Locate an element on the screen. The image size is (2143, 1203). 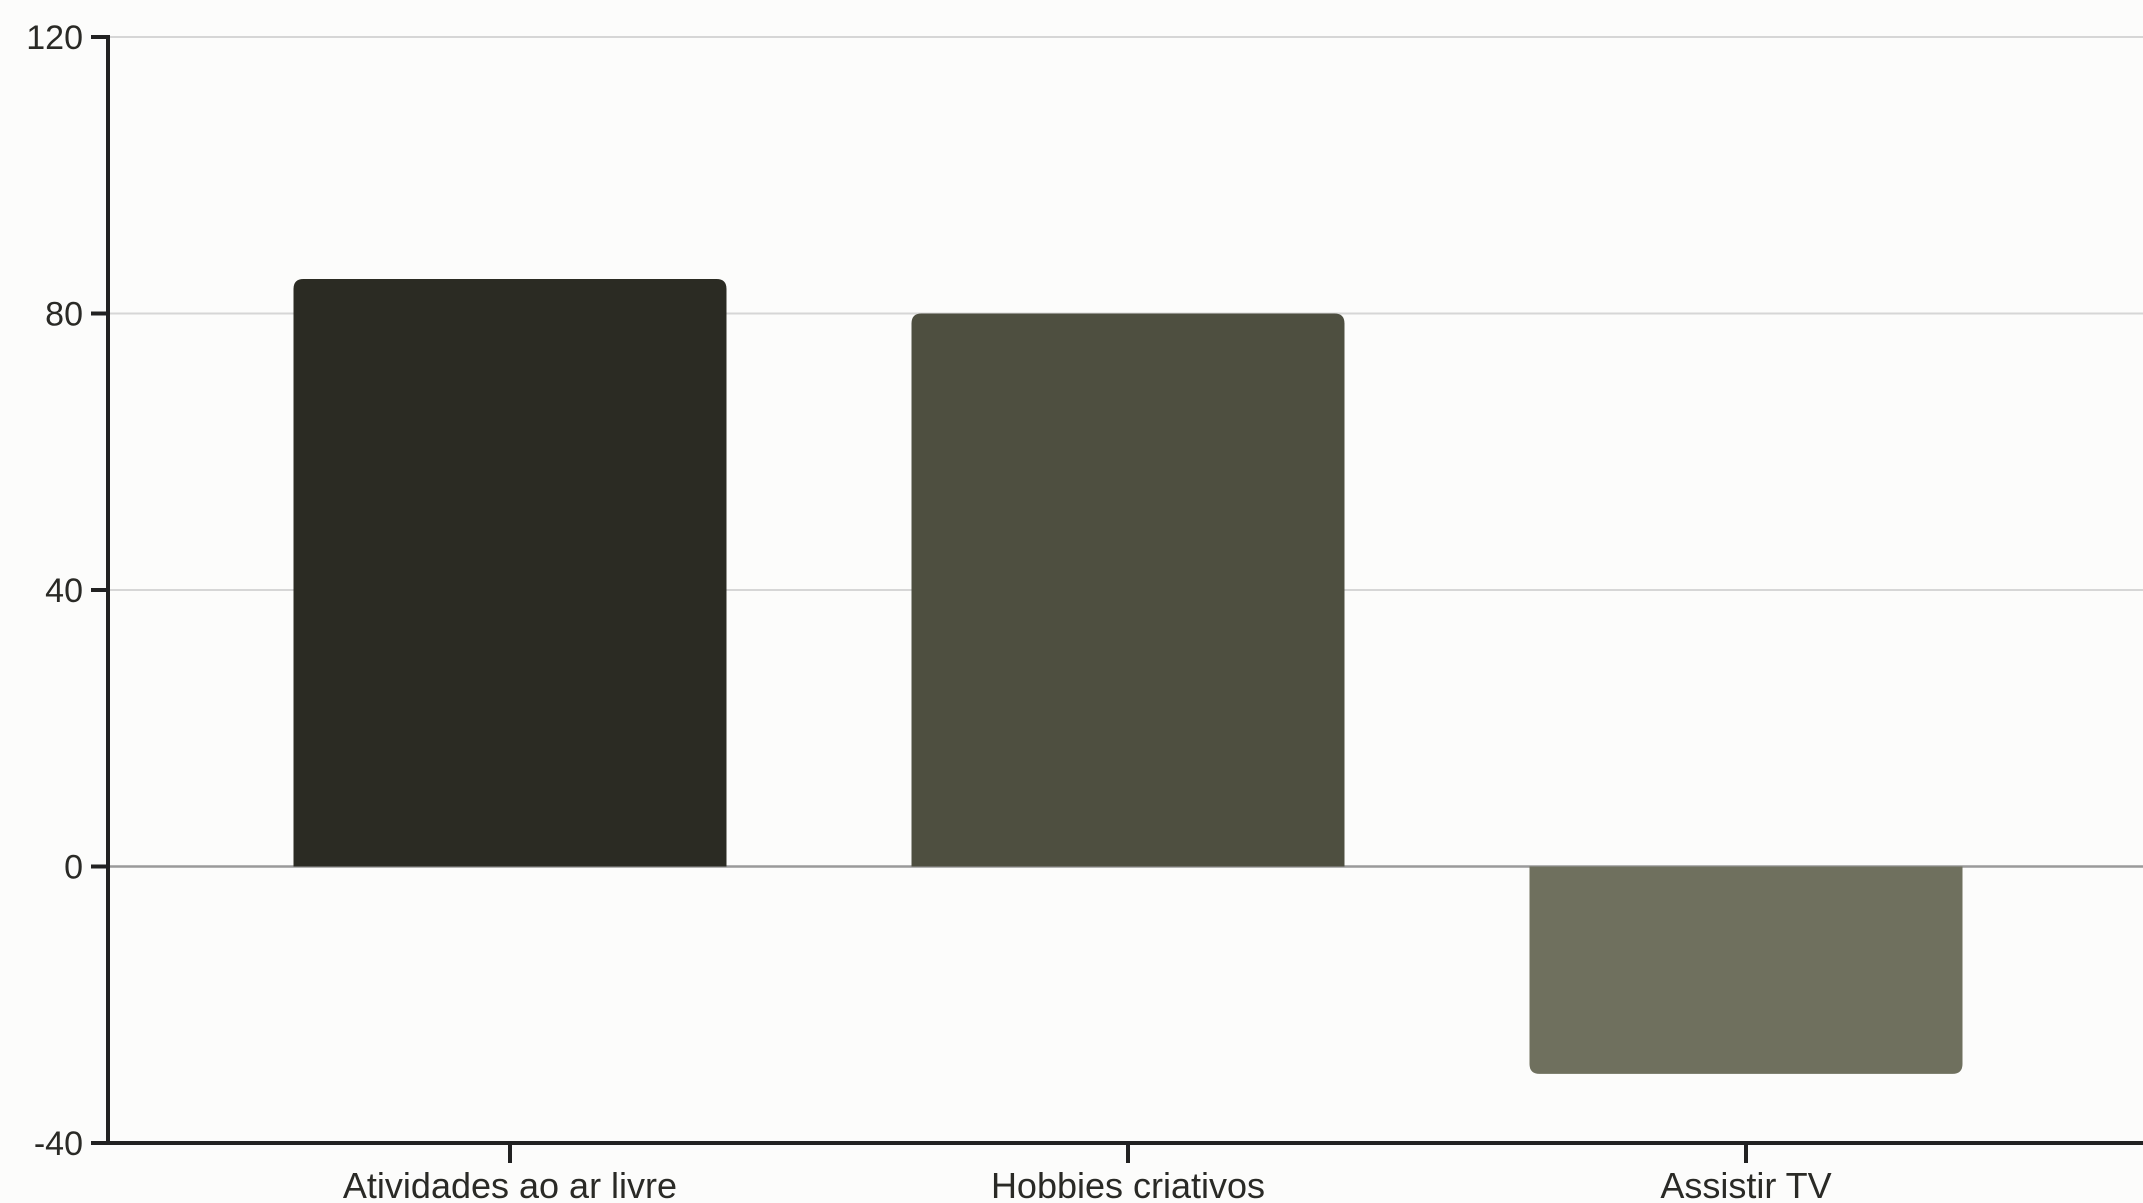
bar-assistir-tv is located at coordinates (1746, 970).